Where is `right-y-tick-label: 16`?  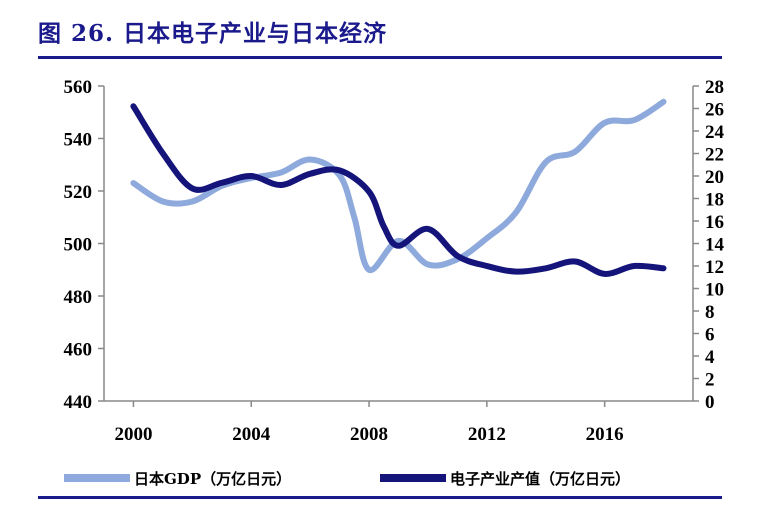
right-y-tick-label: 16 is located at coordinates (714, 222).